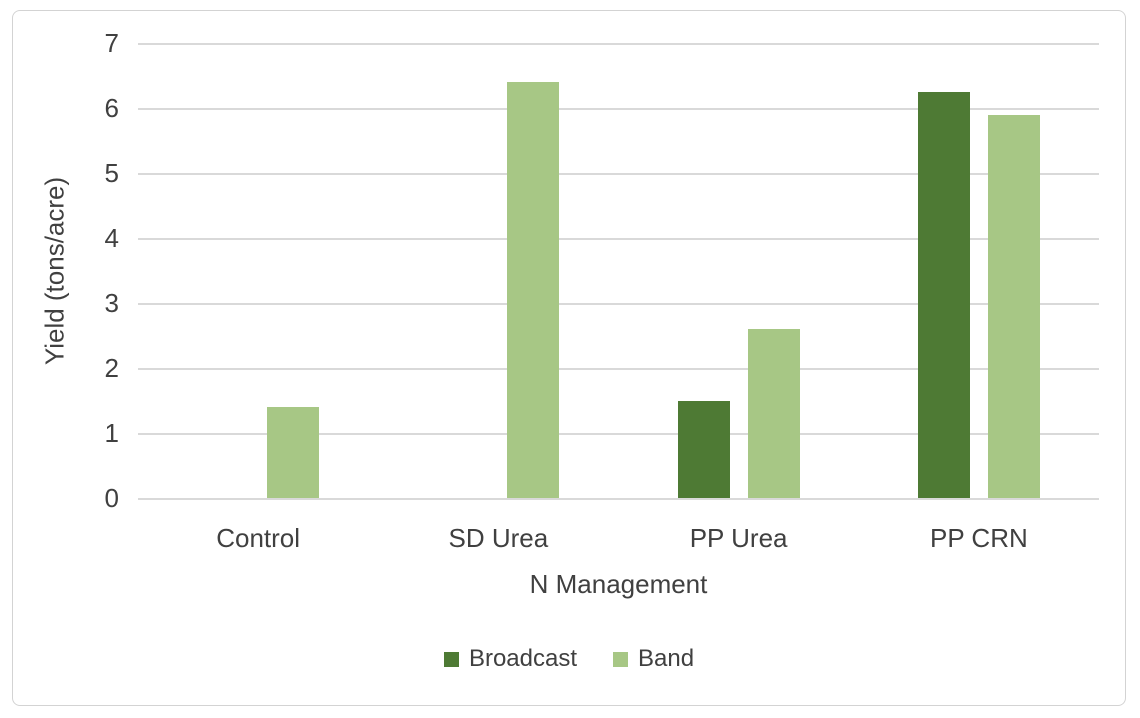  Describe the element at coordinates (111, 498) in the screenshot. I see `y-tick-label: 0` at that location.